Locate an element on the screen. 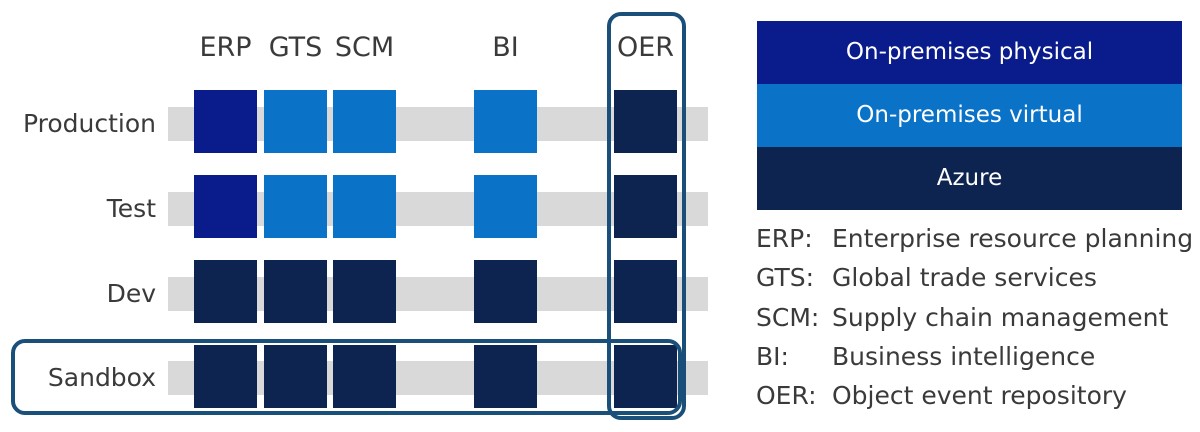 Image resolution: width=1200 pixels, height=432 pixels. oer-column-highlight is located at coordinates (646, 216).